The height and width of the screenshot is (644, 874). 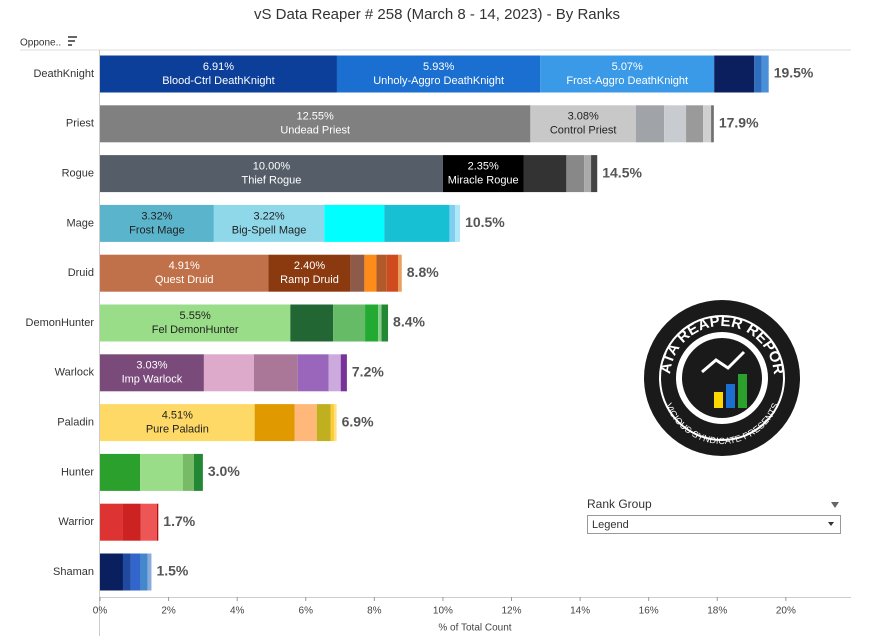 I want to click on segment-name-label: Blood-Ctrl DeathKnight, so click(x=218, y=81).